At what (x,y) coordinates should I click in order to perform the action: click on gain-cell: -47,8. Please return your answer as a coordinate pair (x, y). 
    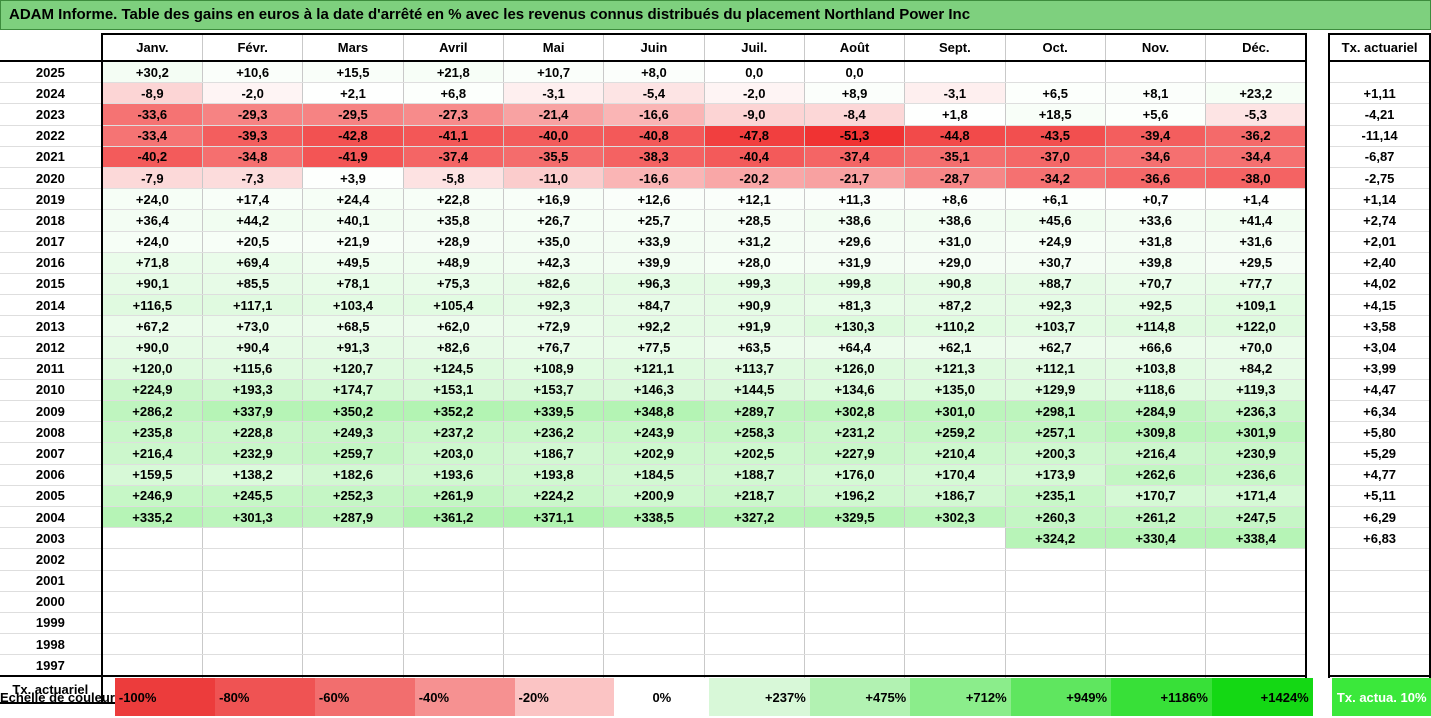
    Looking at the image, I should click on (754, 136).